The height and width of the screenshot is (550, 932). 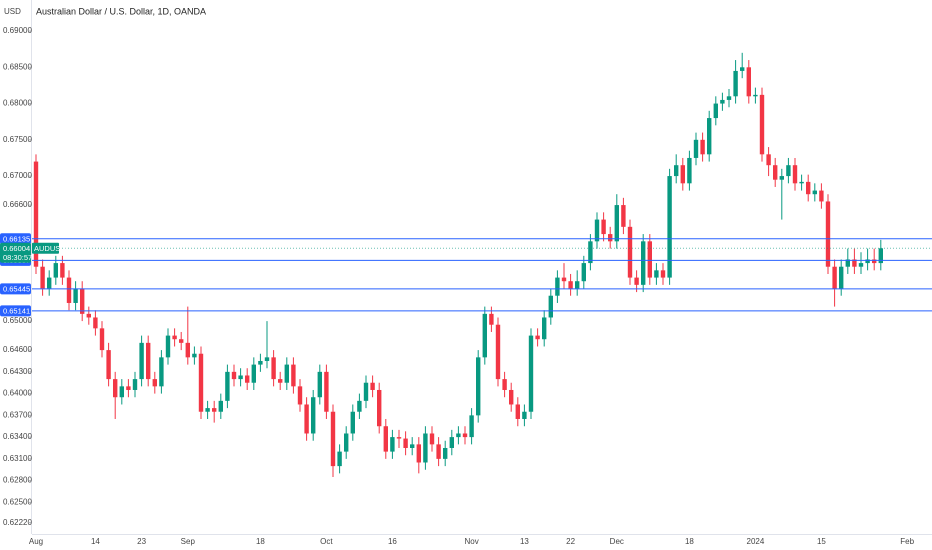 What do you see at coordinates (17, 393) in the screenshot?
I see `y-tick-label: 0.64000` at bounding box center [17, 393].